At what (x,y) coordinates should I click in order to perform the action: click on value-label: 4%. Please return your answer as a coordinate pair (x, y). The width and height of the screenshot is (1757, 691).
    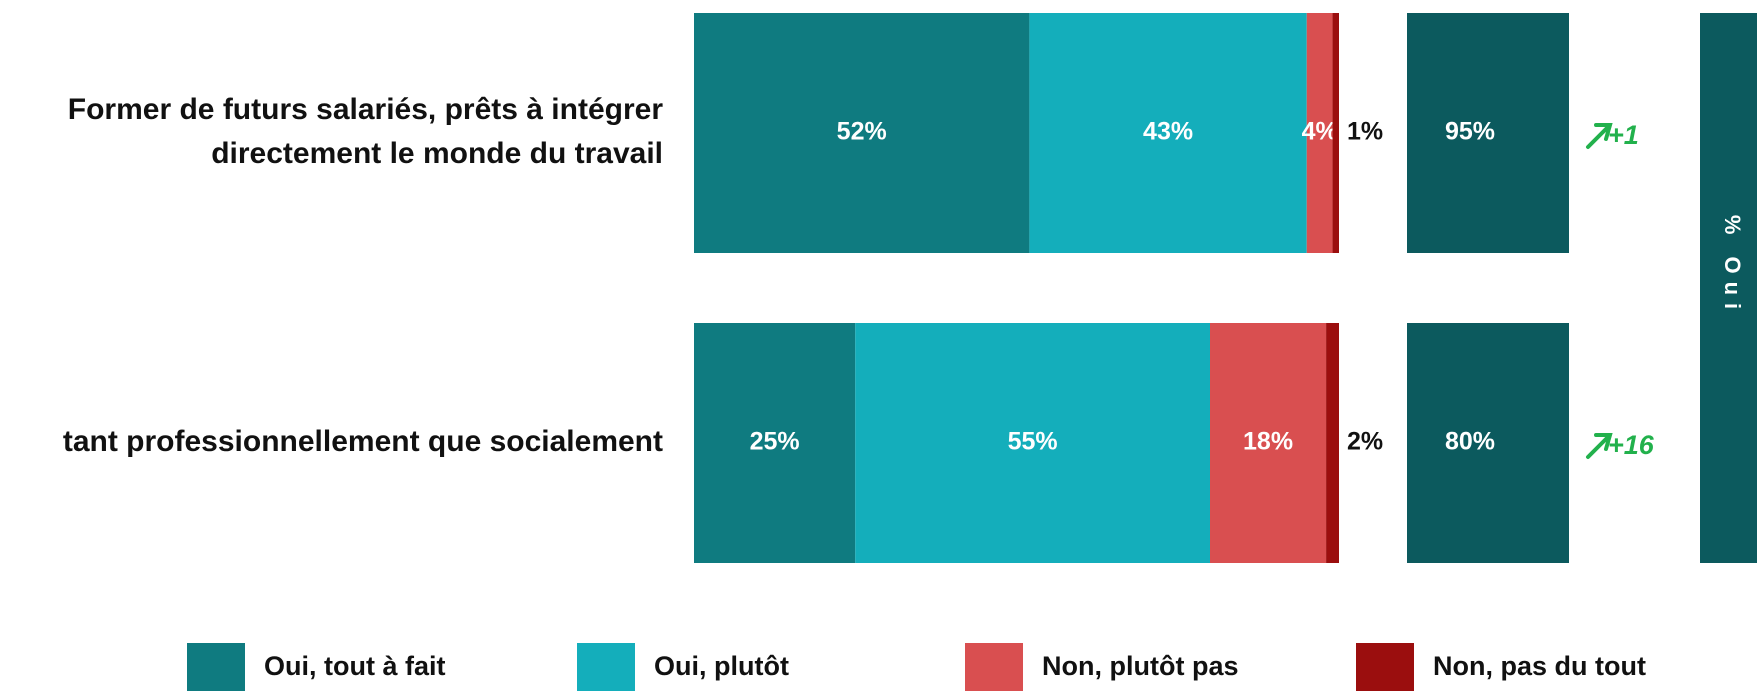
    Looking at the image, I should click on (1320, 132).